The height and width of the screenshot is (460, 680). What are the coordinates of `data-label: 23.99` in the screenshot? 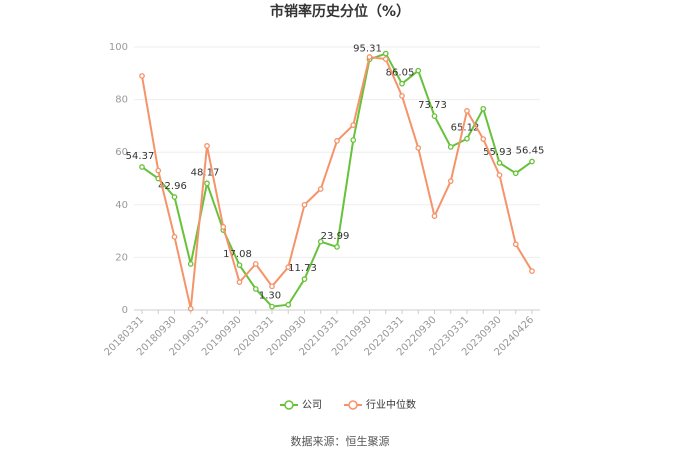 It's located at (335, 236).